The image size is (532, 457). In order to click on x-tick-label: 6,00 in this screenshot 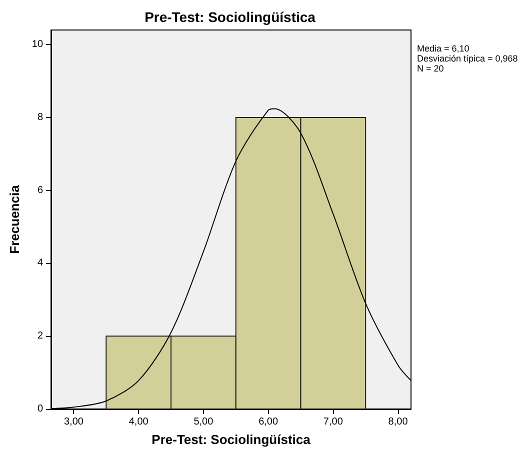, I will do `click(268, 422)`.